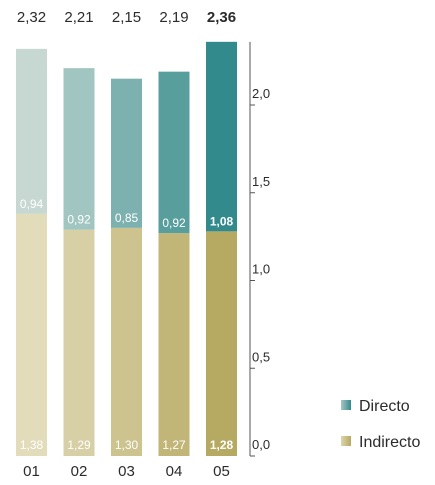  Describe the element at coordinates (221, 17) in the screenshot. I see `label-total-05: 2,36` at that location.